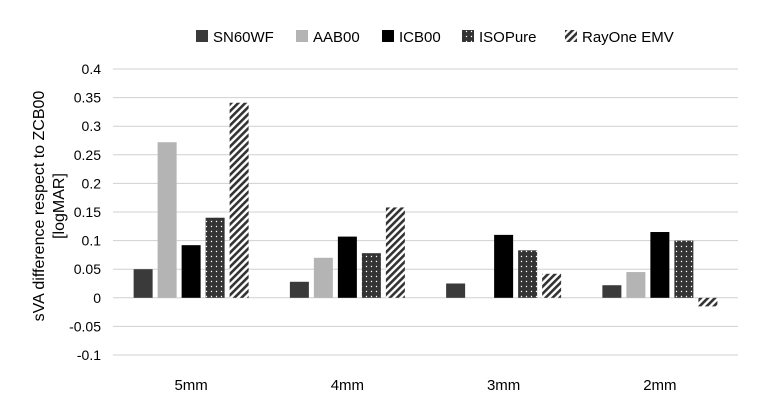 The image size is (762, 403). I want to click on bar-sn60wf-3mm, so click(456, 290).